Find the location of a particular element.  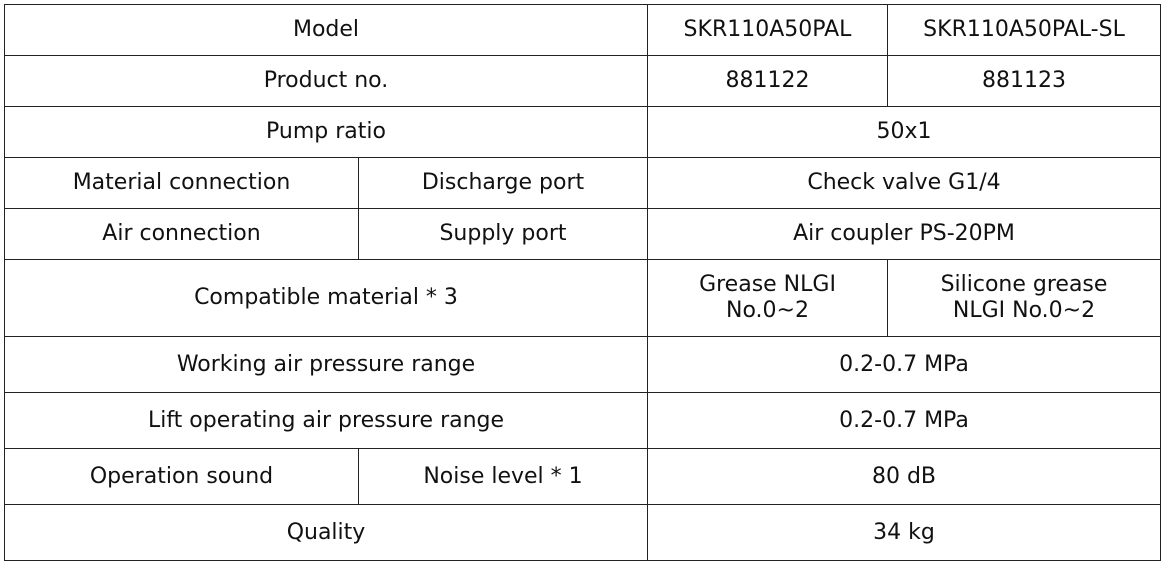

cell: 50x1 is located at coordinates (904, 132).